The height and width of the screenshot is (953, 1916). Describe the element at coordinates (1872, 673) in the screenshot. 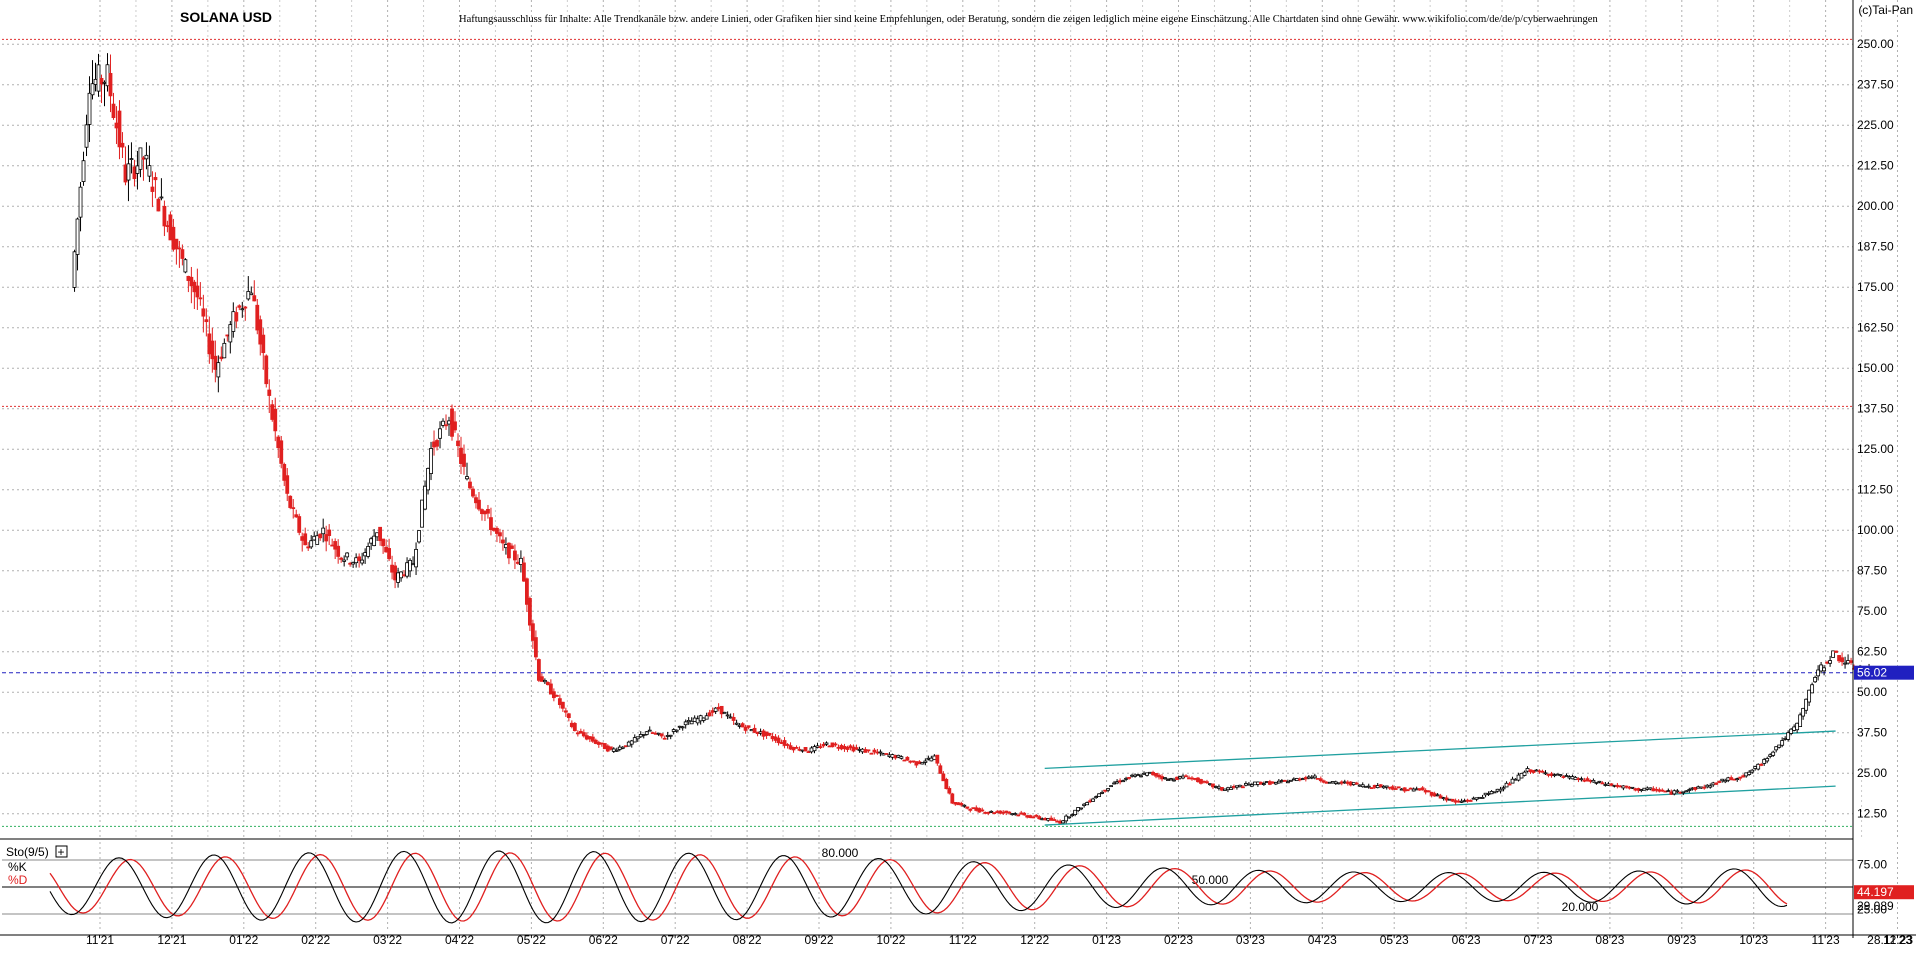

I see `last-price-label: 56.02` at that location.